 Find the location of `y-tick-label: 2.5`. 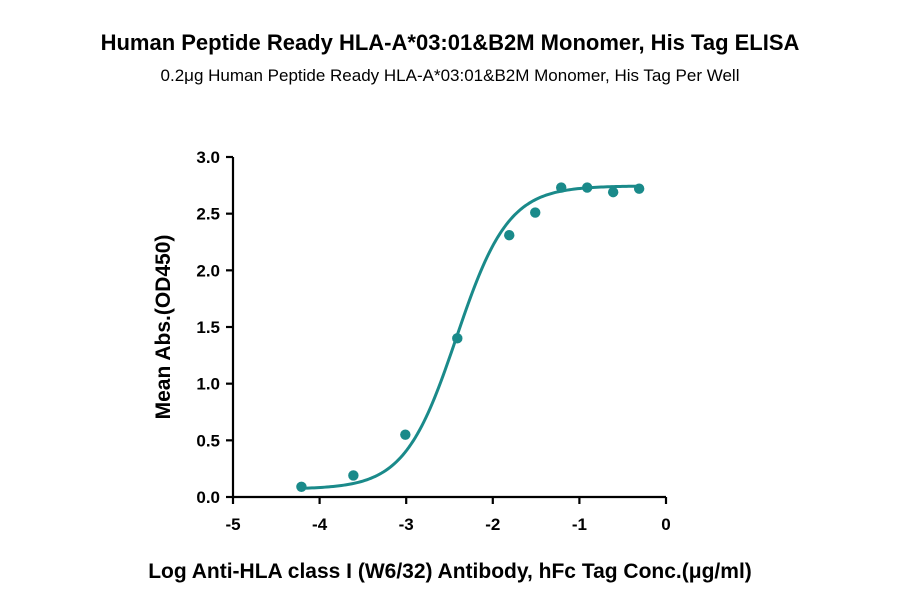

y-tick-label: 2.5 is located at coordinates (208, 214).